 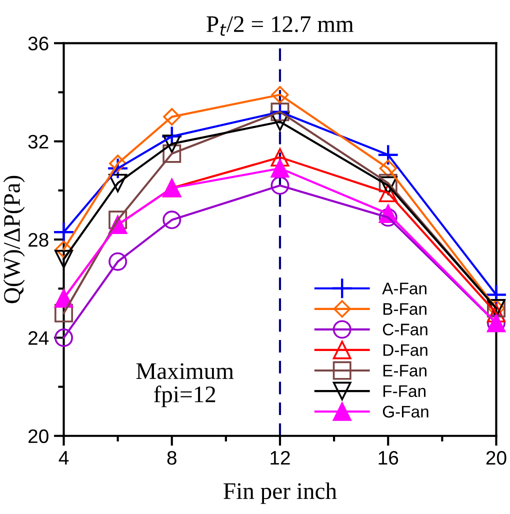 I want to click on legend-label: A-Fan, so click(x=404, y=288).